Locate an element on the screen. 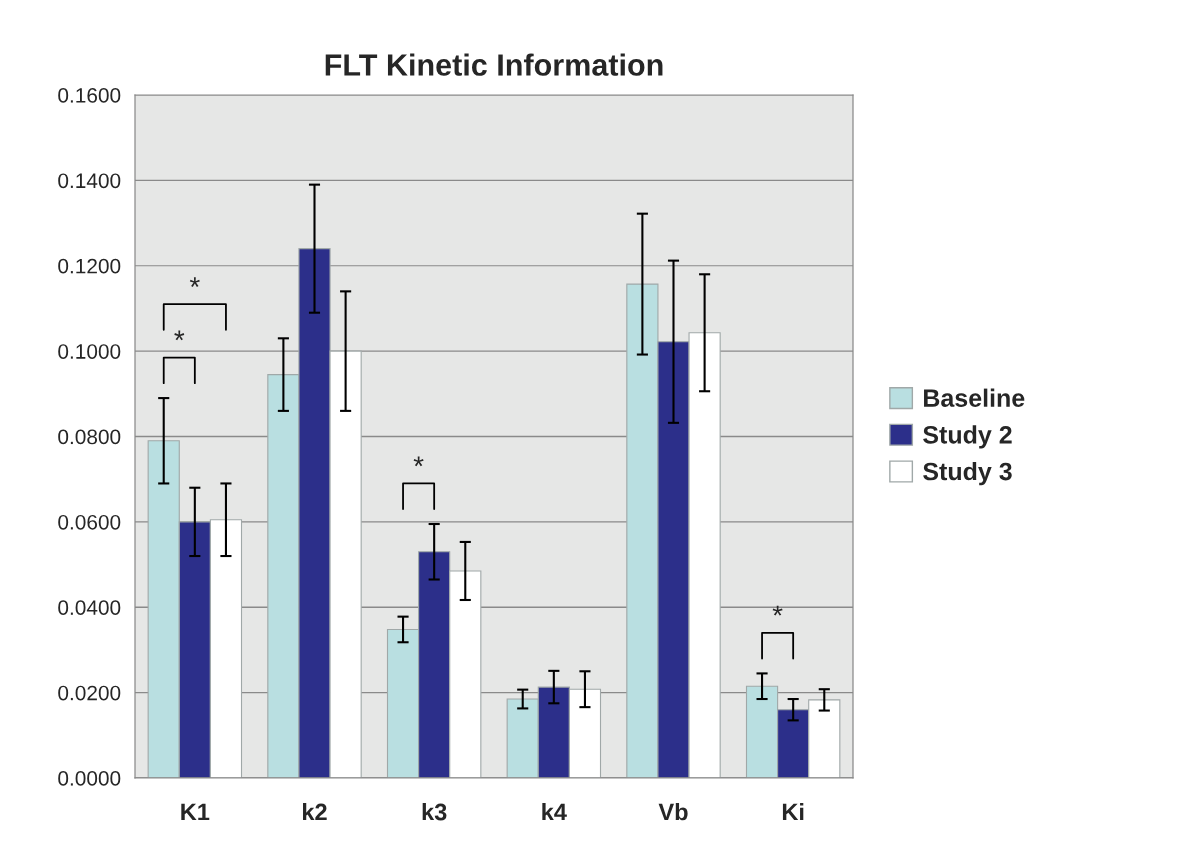 The width and height of the screenshot is (1187, 862). legend-label: Baseline is located at coordinates (974, 397).